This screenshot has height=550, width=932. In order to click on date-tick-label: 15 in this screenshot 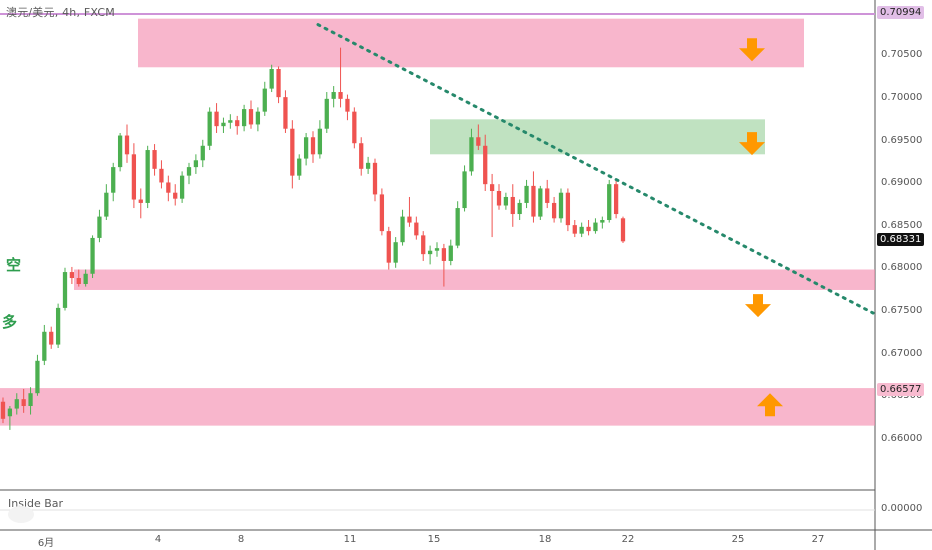, I will do `click(434, 539)`.